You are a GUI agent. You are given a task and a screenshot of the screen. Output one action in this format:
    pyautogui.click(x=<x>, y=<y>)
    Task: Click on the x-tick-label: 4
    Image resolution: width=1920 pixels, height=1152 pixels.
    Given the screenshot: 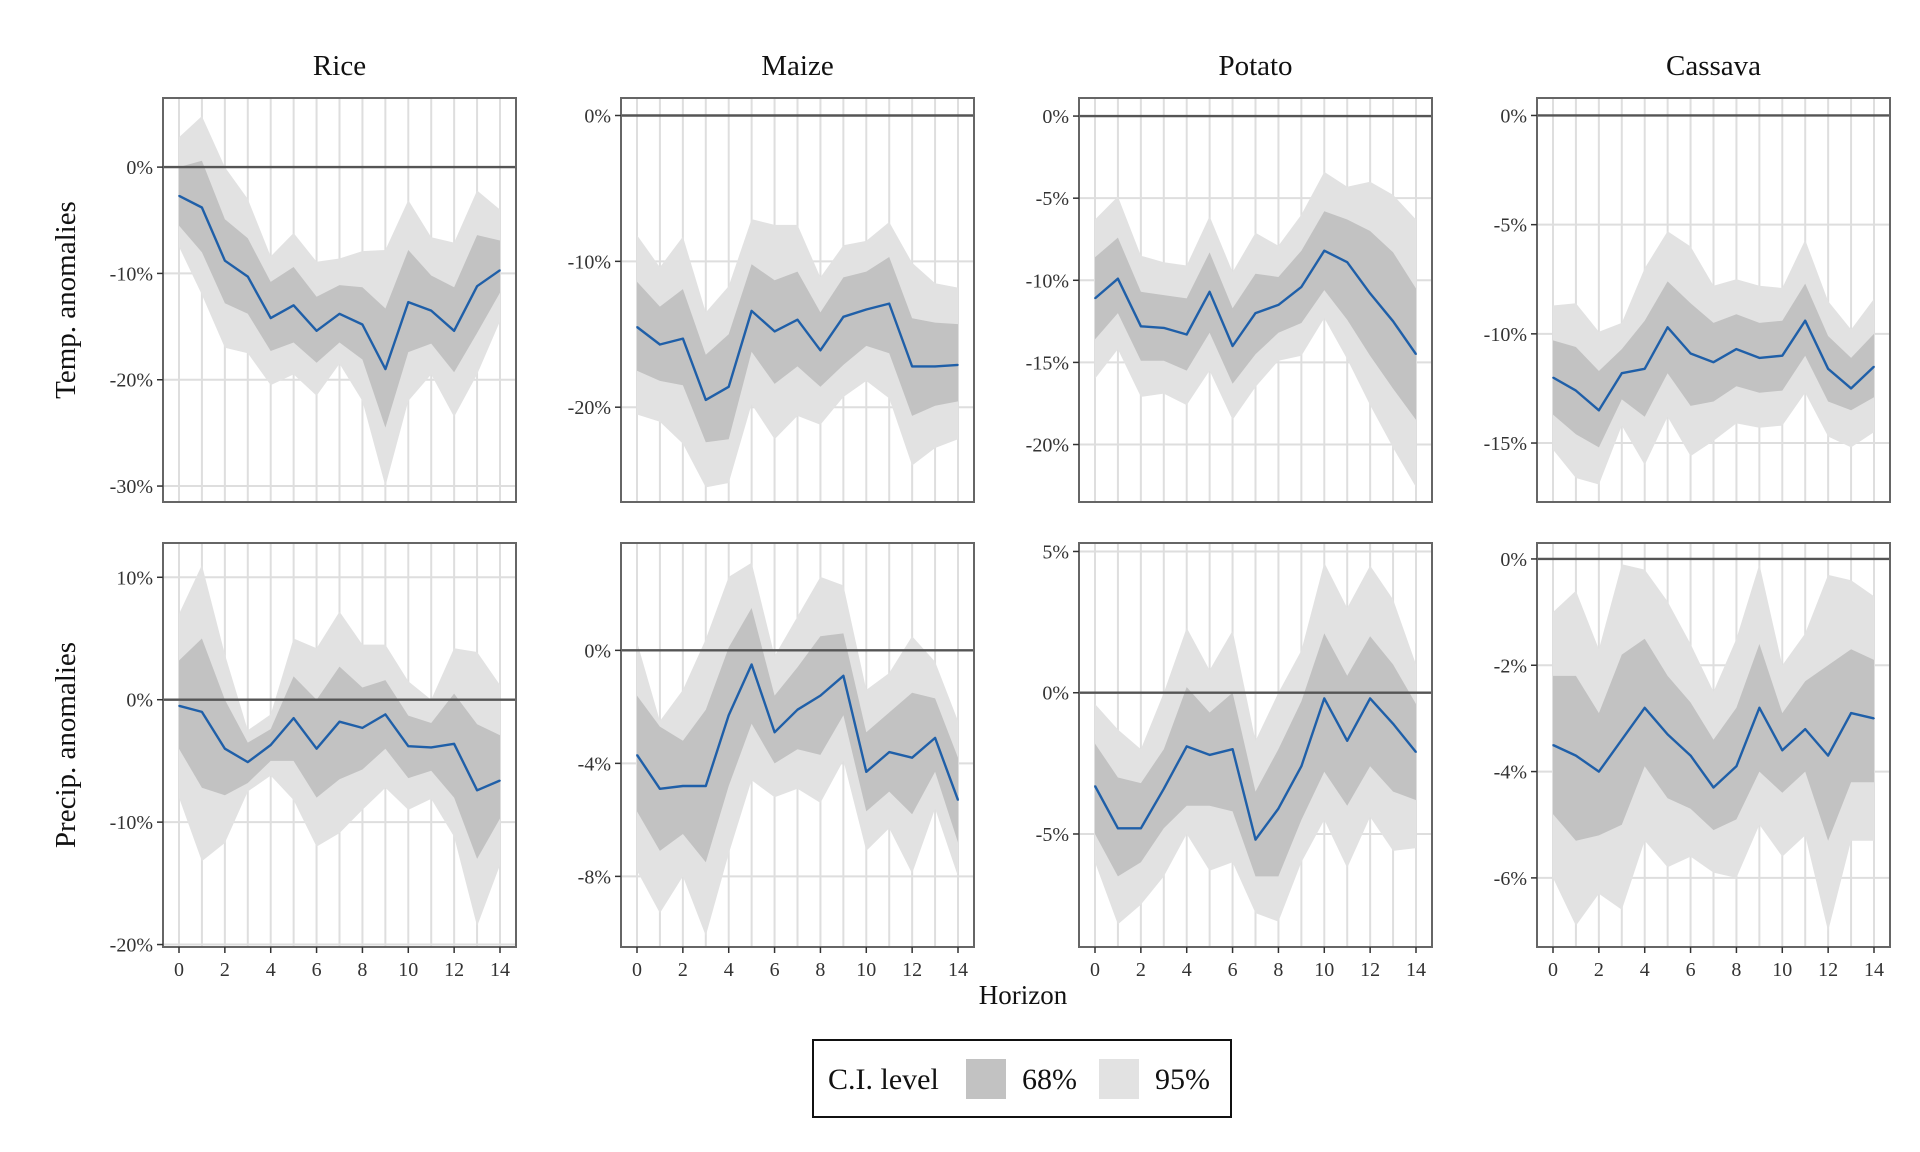 What is the action you would take?
    pyautogui.click(x=729, y=970)
    